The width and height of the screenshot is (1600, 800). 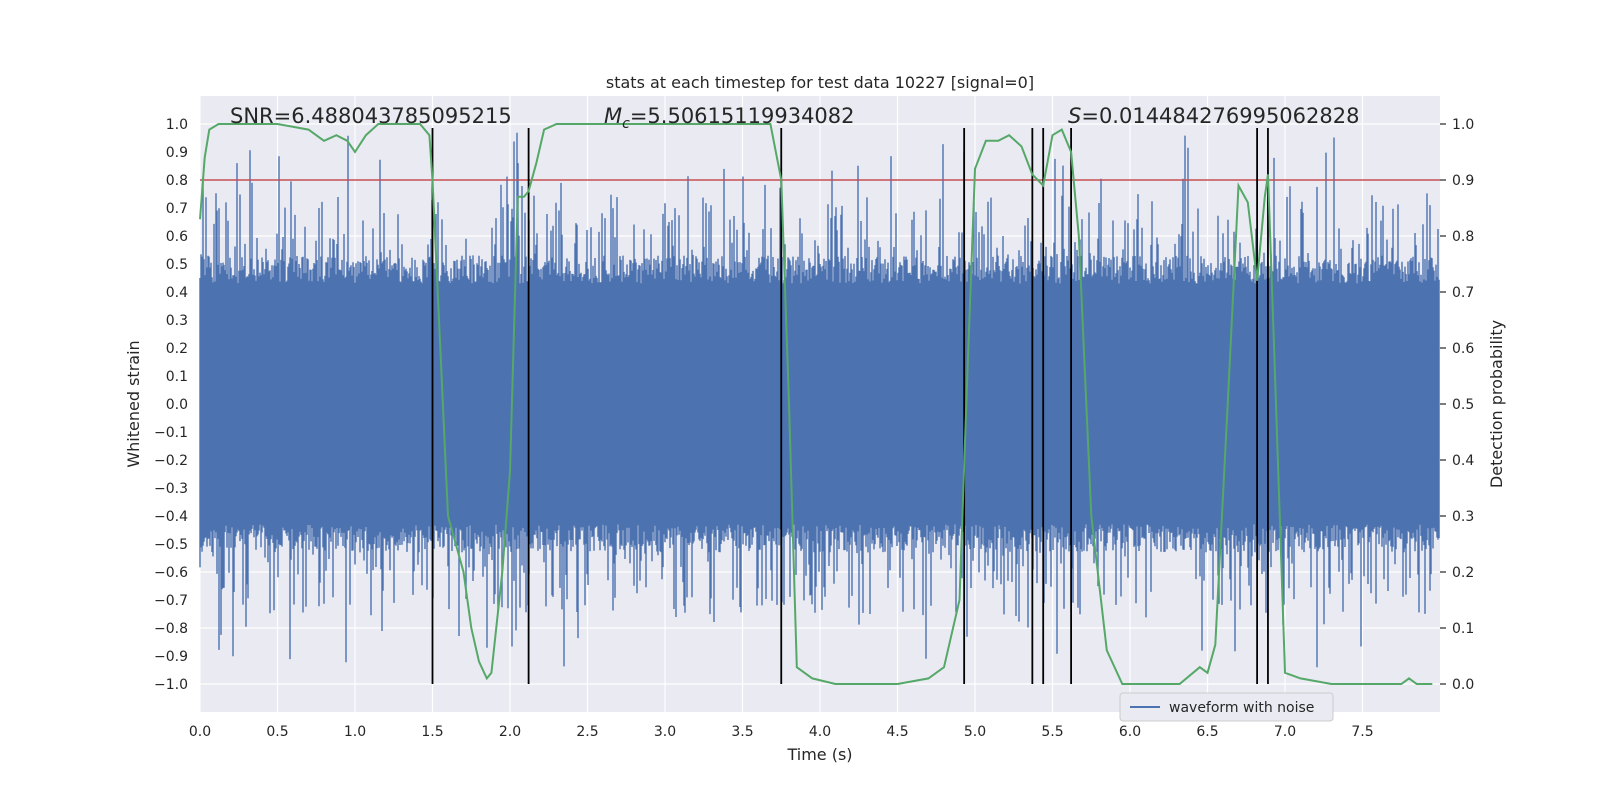 I want to click on y-tick-label: 0.1, so click(x=177, y=377).